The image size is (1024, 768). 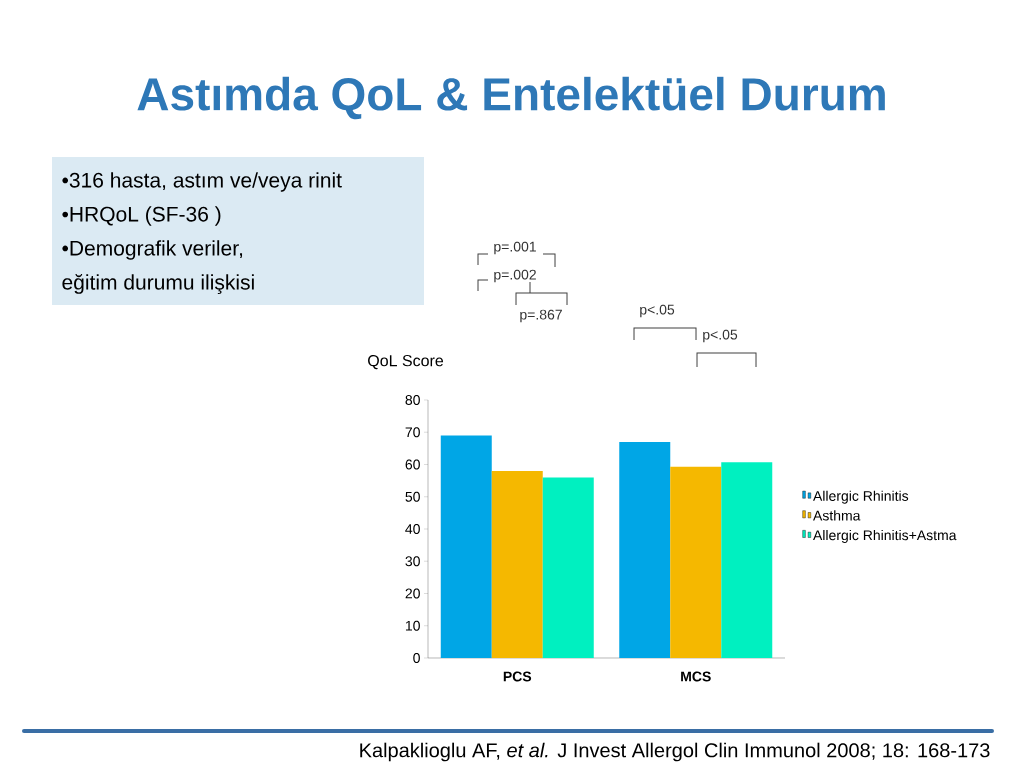 What do you see at coordinates (412, 432) in the screenshot?
I see `y-tick-label: 70` at bounding box center [412, 432].